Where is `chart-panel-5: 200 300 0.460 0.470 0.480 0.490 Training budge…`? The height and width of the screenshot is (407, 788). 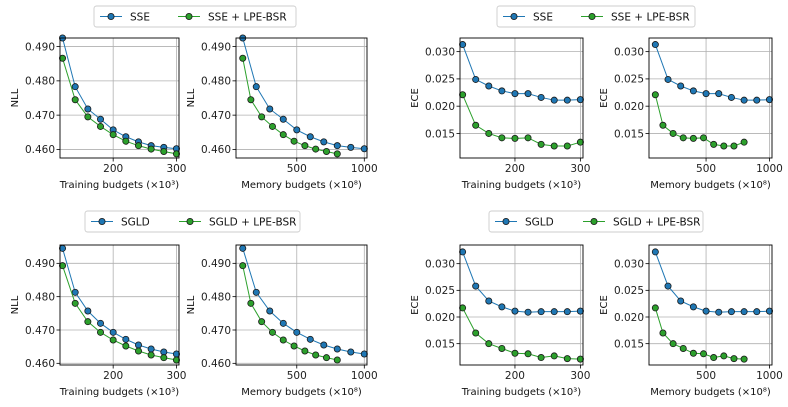
chart-panel-5: 200 300 0.460 0.470 0.480 0.490 Training budge… is located at coordinates (98, 321).